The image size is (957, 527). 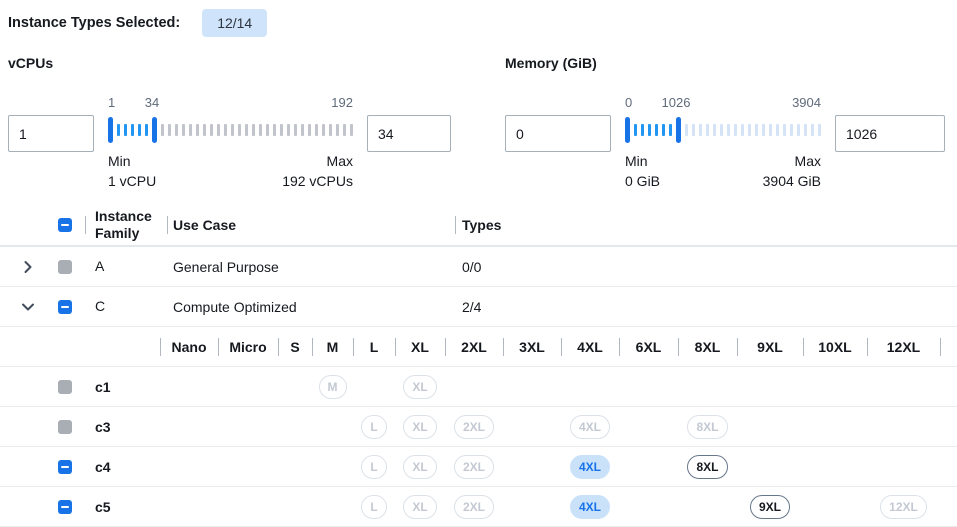 What do you see at coordinates (339, 161) in the screenshot?
I see `vcpu-max-caption: Max` at bounding box center [339, 161].